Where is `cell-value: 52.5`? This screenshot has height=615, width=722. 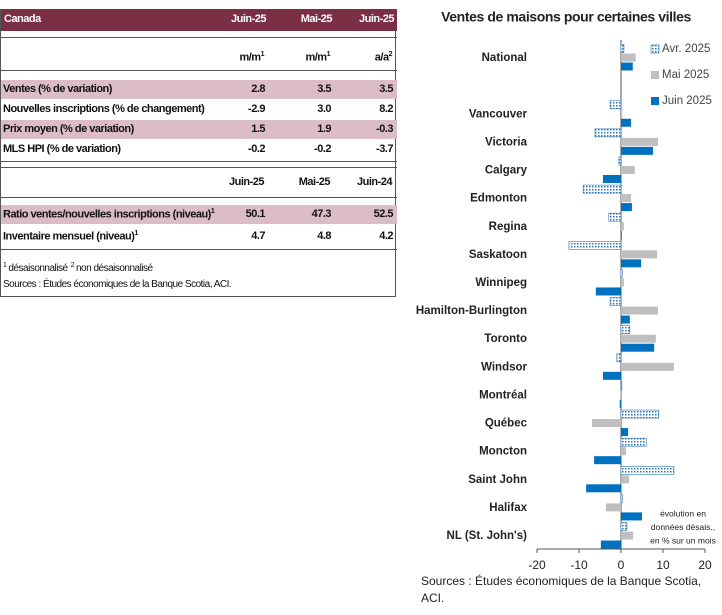
cell-value: 52.5 is located at coordinates (383, 214).